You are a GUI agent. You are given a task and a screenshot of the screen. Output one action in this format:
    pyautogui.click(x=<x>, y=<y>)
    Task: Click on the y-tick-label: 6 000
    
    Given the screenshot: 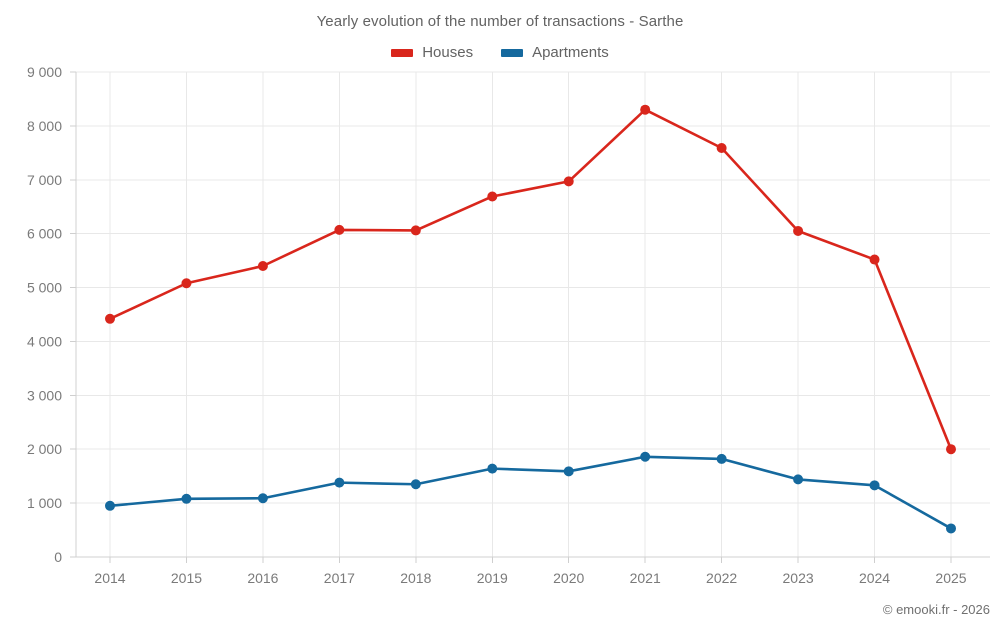 What is the action you would take?
    pyautogui.click(x=44, y=234)
    